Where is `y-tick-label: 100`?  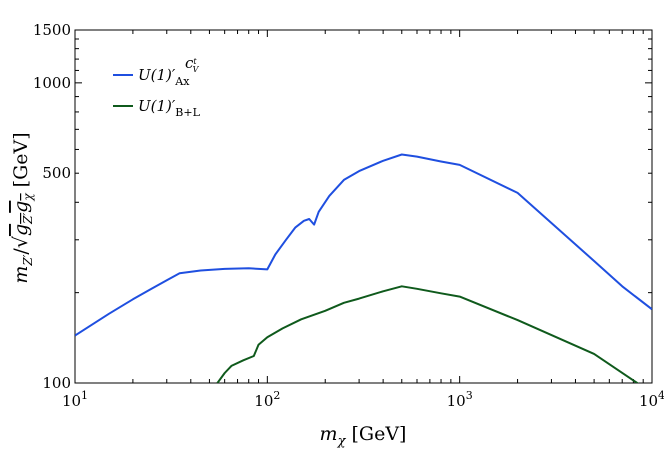
y-tick-label: 100 is located at coordinates (56, 383).